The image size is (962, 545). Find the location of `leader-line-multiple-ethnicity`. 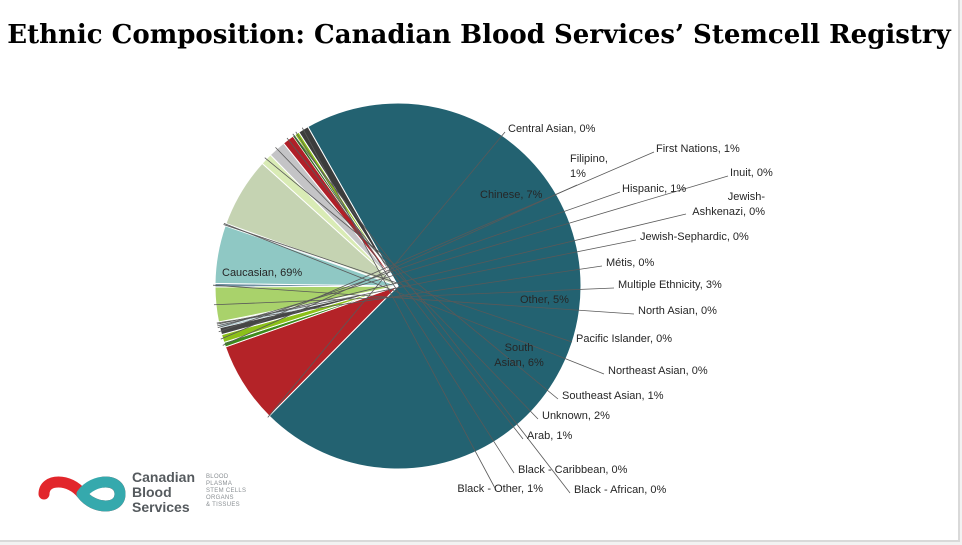

leader-line-multiple-ethnicity is located at coordinates (414, 296).